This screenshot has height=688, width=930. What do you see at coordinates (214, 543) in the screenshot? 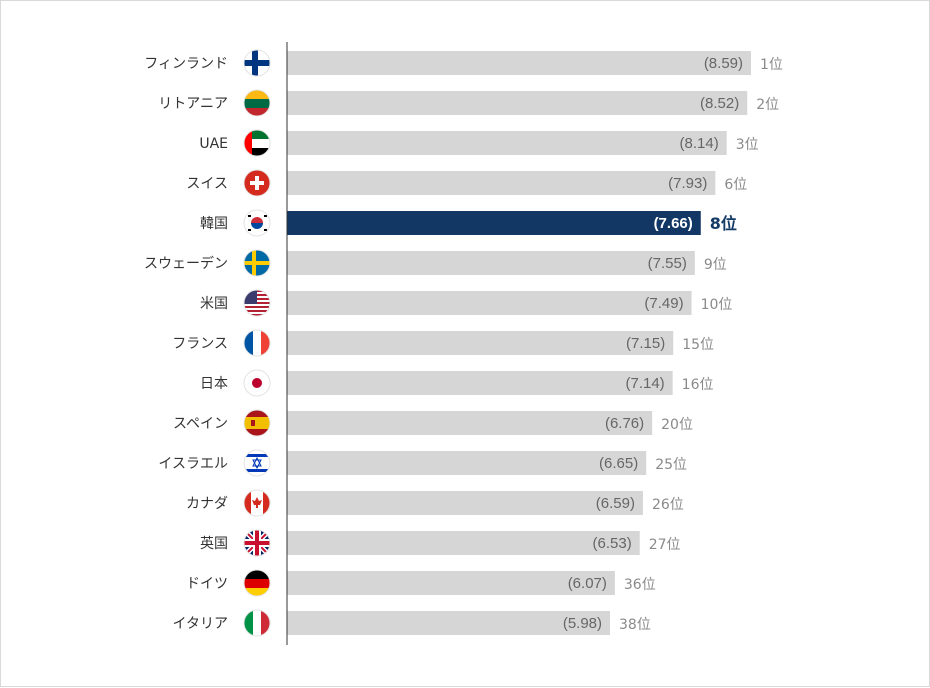
I see `country-label: 英国` at bounding box center [214, 543].